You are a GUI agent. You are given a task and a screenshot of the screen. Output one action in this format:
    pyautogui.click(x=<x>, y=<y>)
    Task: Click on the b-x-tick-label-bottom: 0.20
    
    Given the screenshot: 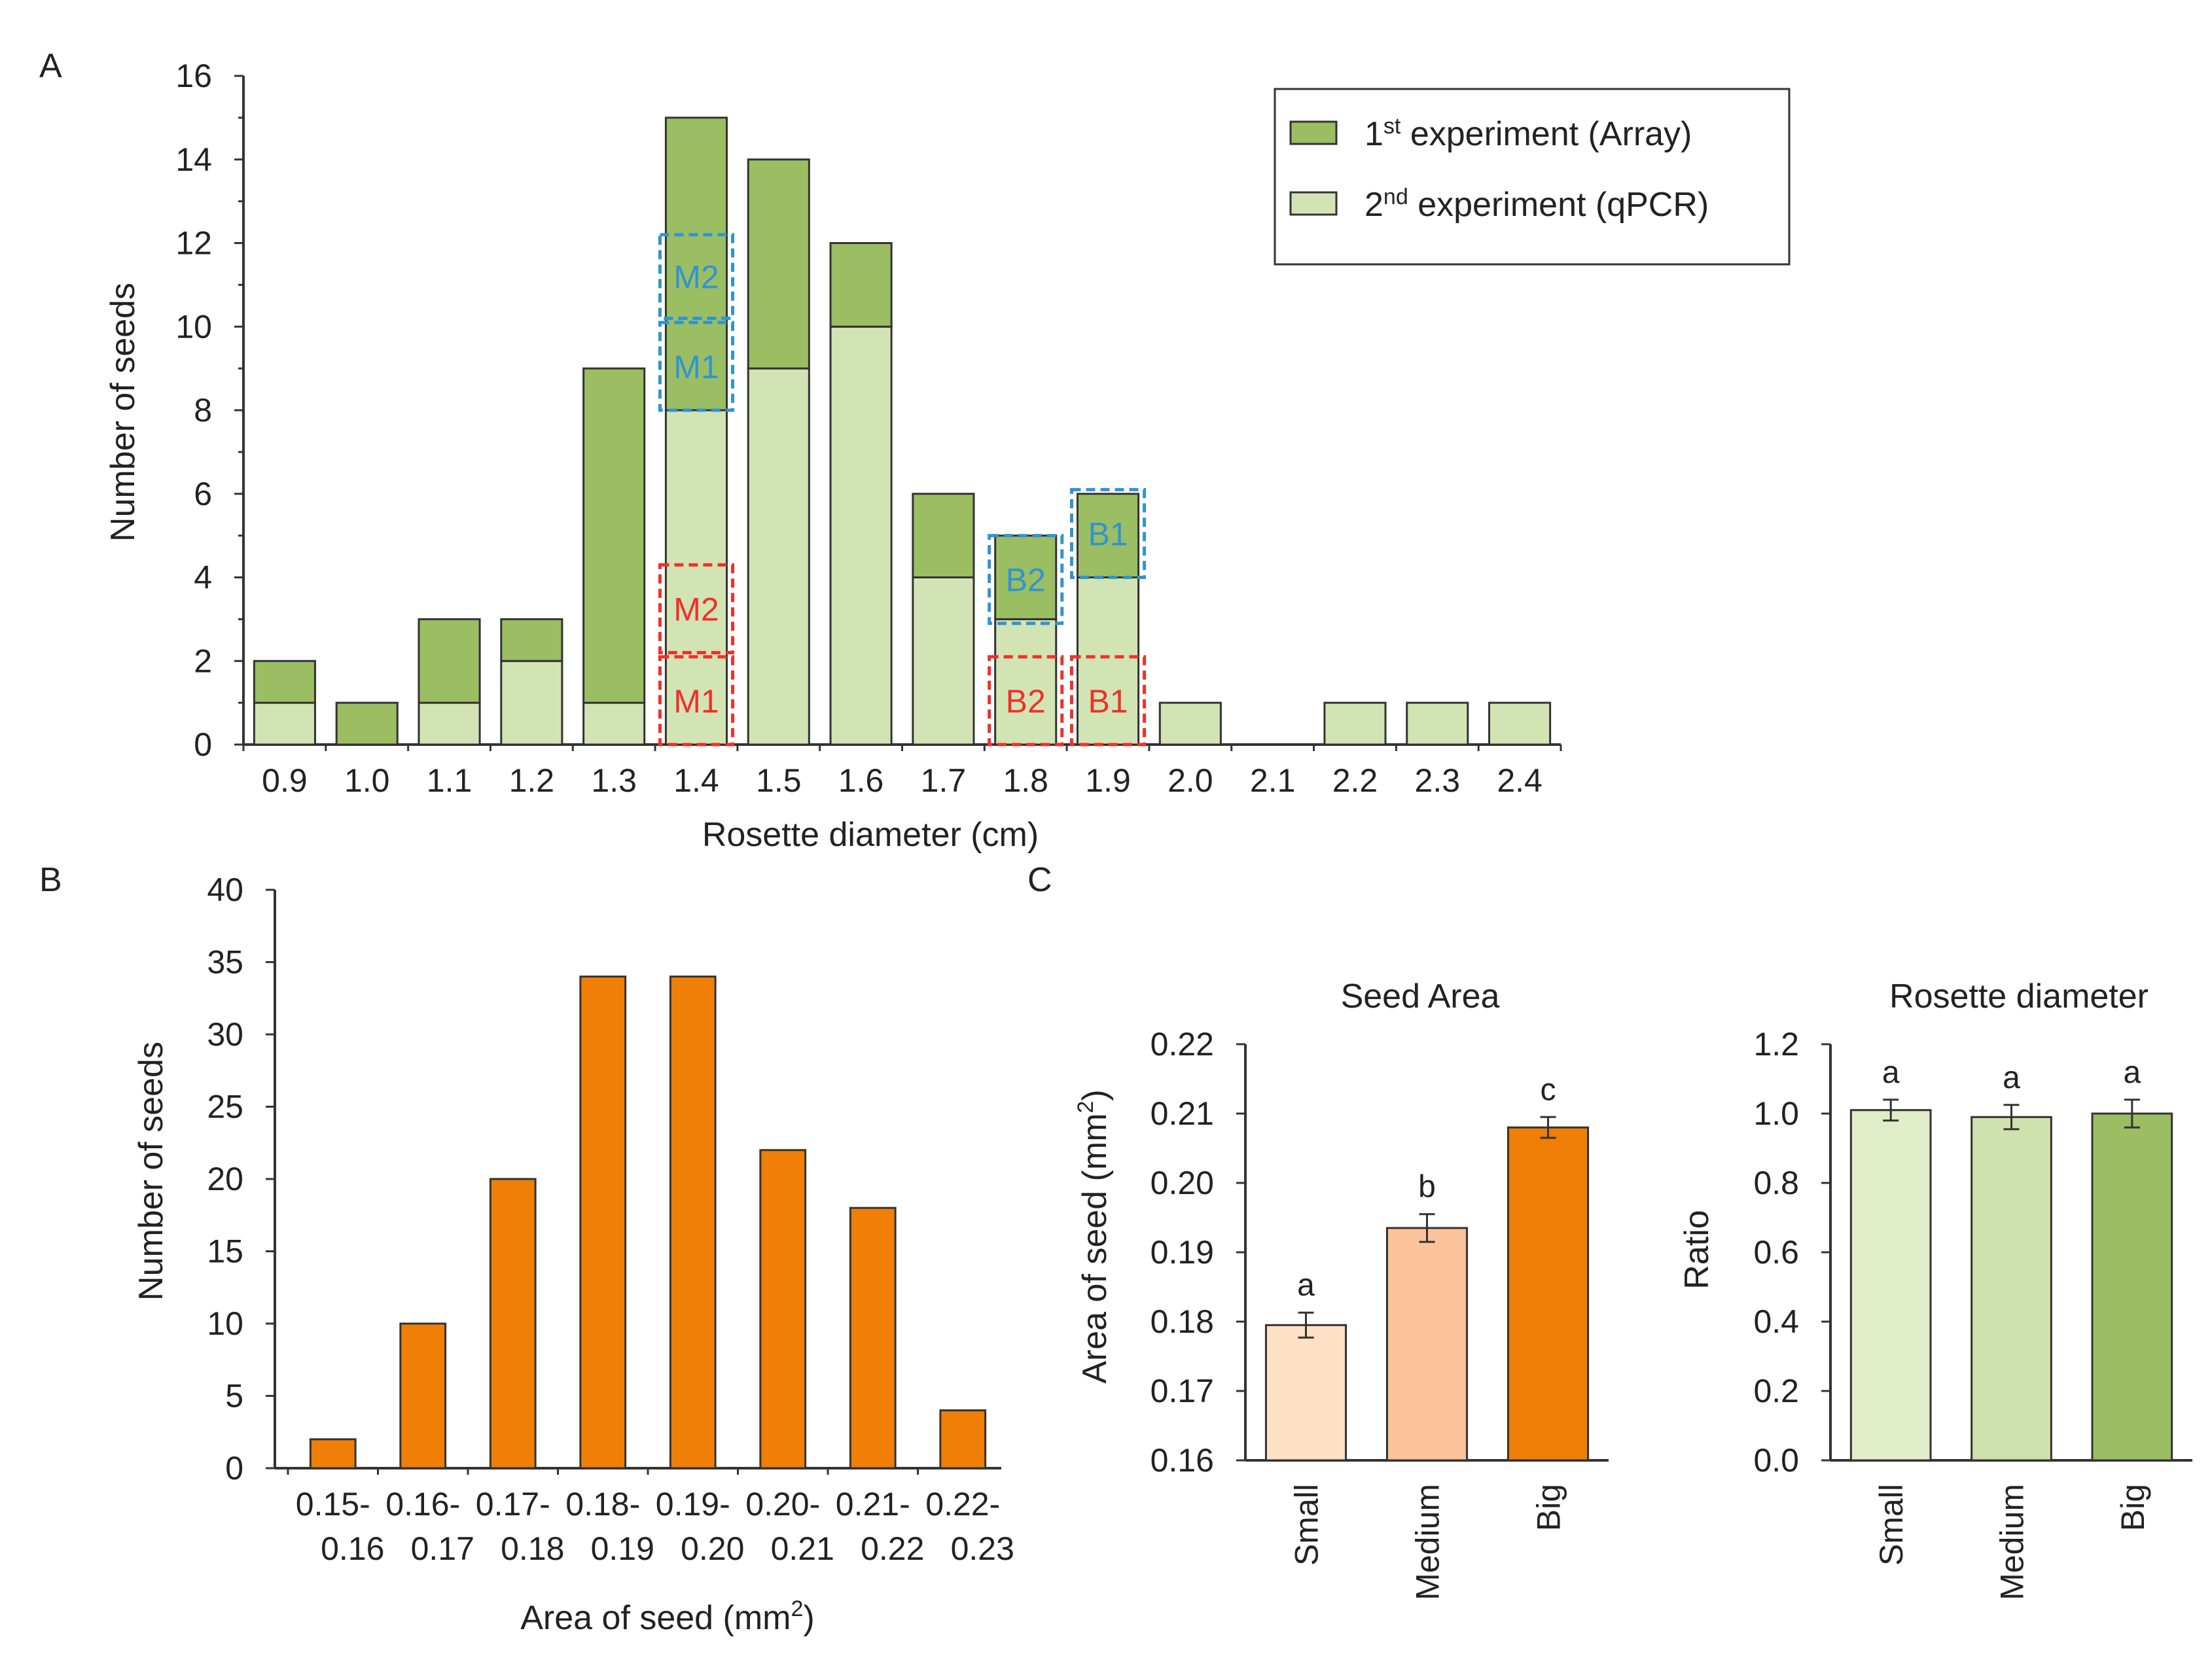 What is the action you would take?
    pyautogui.click(x=712, y=1548)
    